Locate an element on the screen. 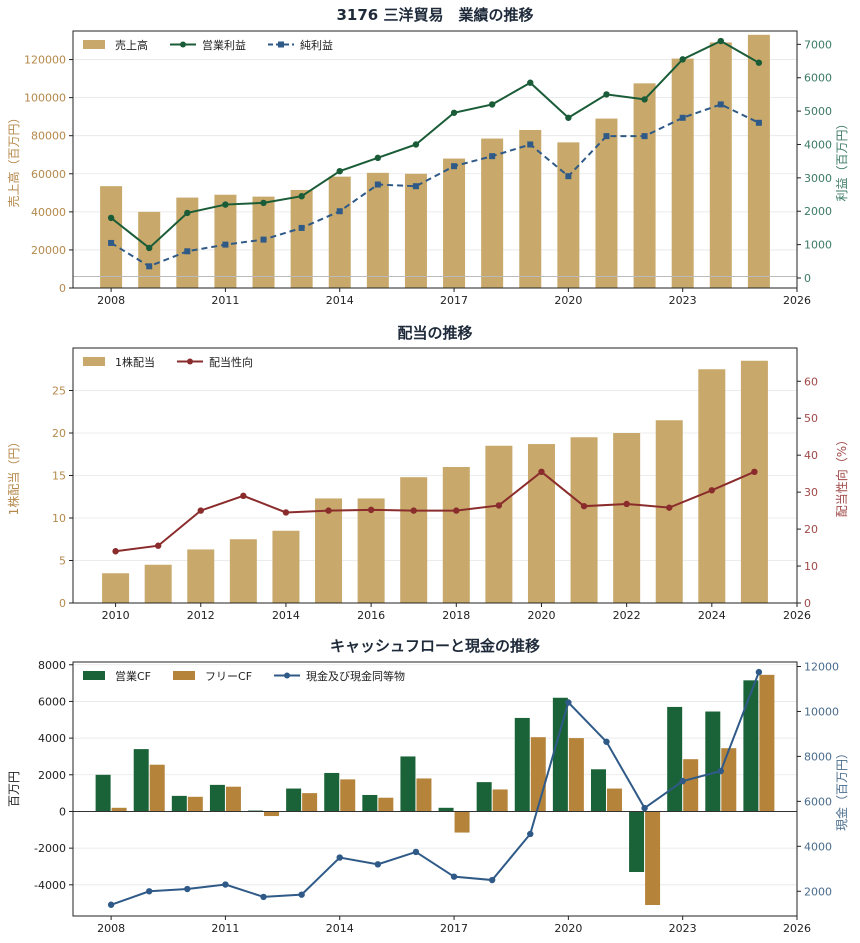 The image size is (860, 943). legend-label: 配当性向 is located at coordinates (231, 362).